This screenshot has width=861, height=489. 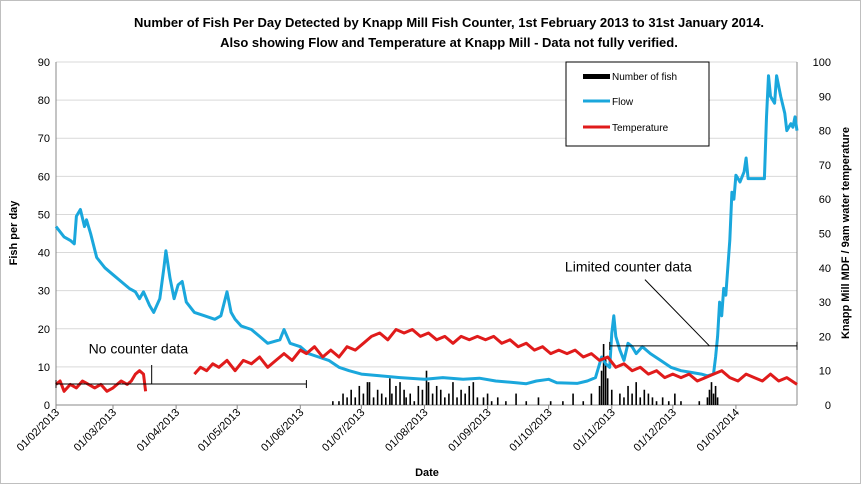 I want to click on y-left-tick-label: 80, so click(x=44, y=101).